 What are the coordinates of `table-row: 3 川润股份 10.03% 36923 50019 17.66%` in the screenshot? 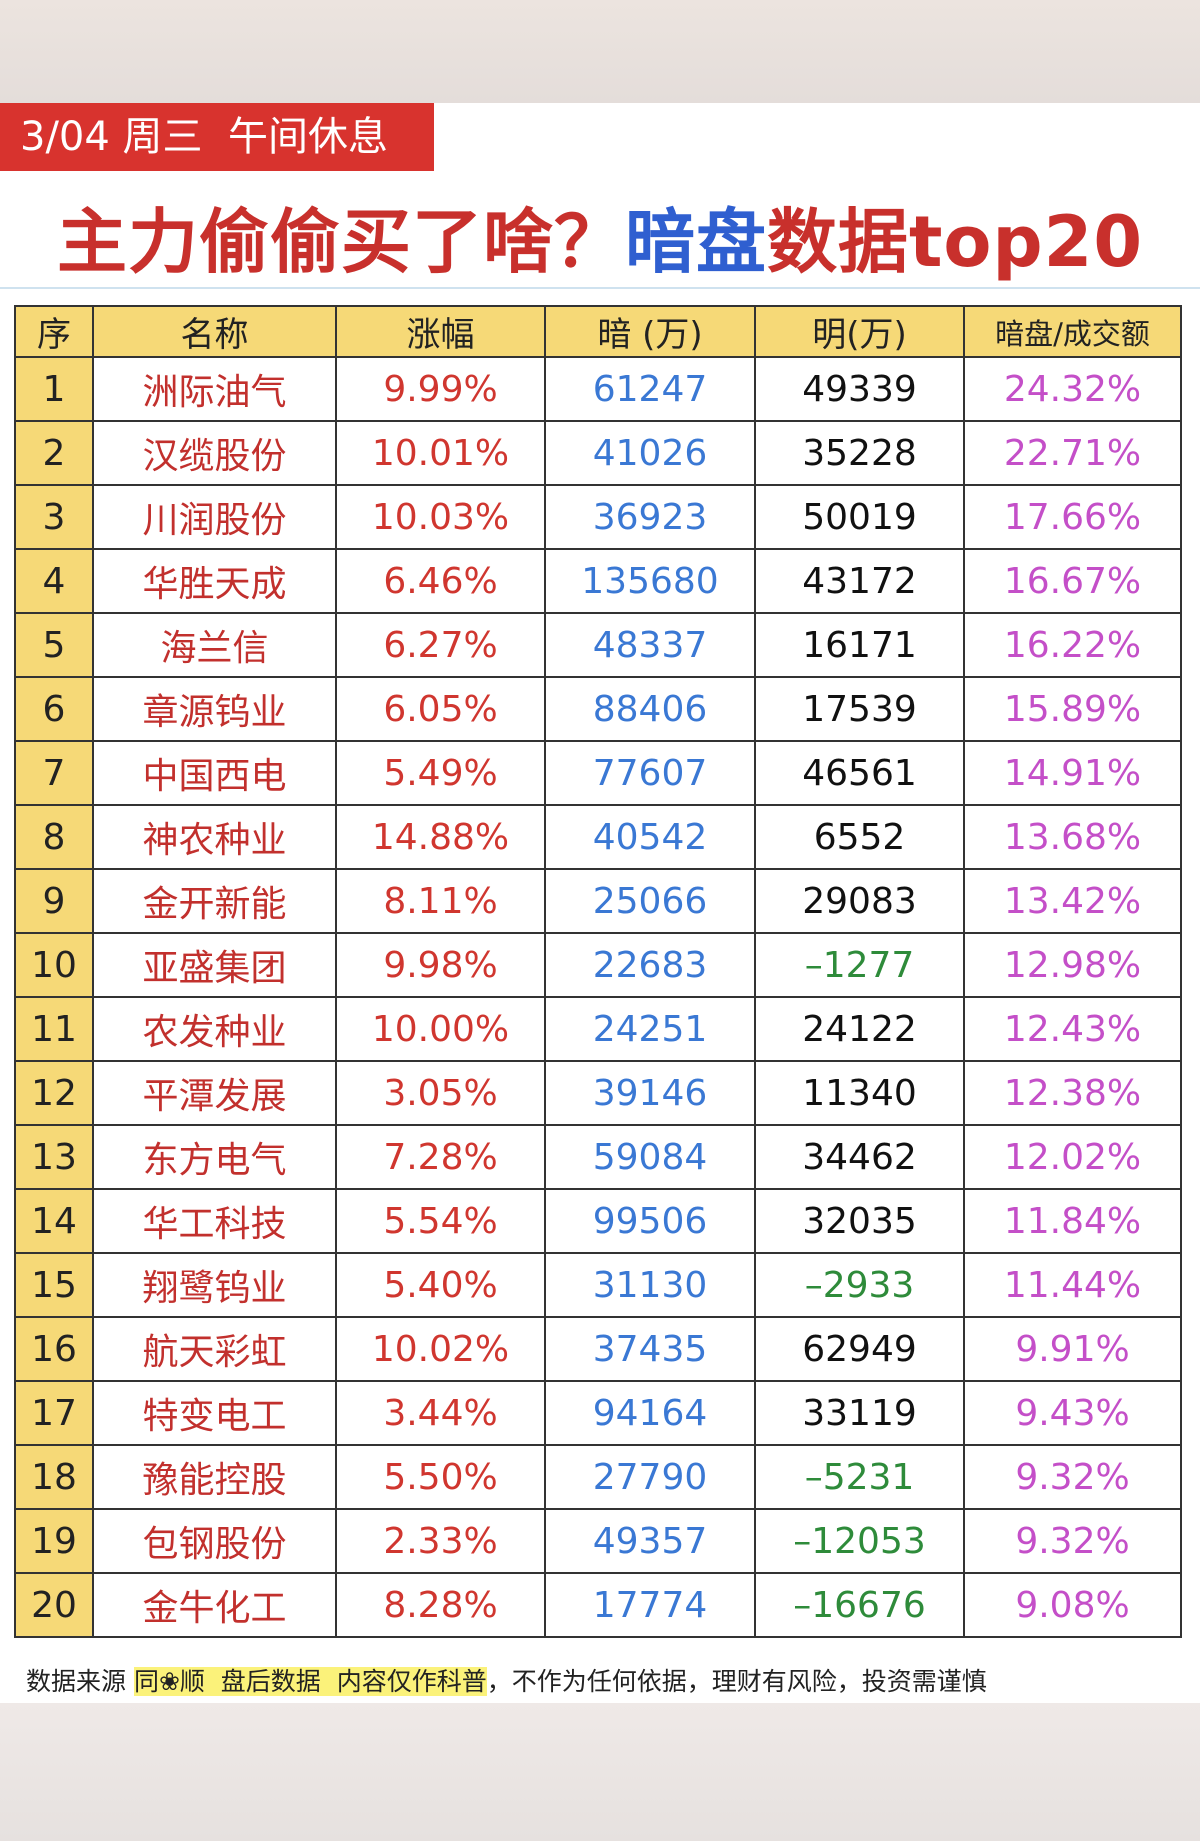 It's located at (598, 517).